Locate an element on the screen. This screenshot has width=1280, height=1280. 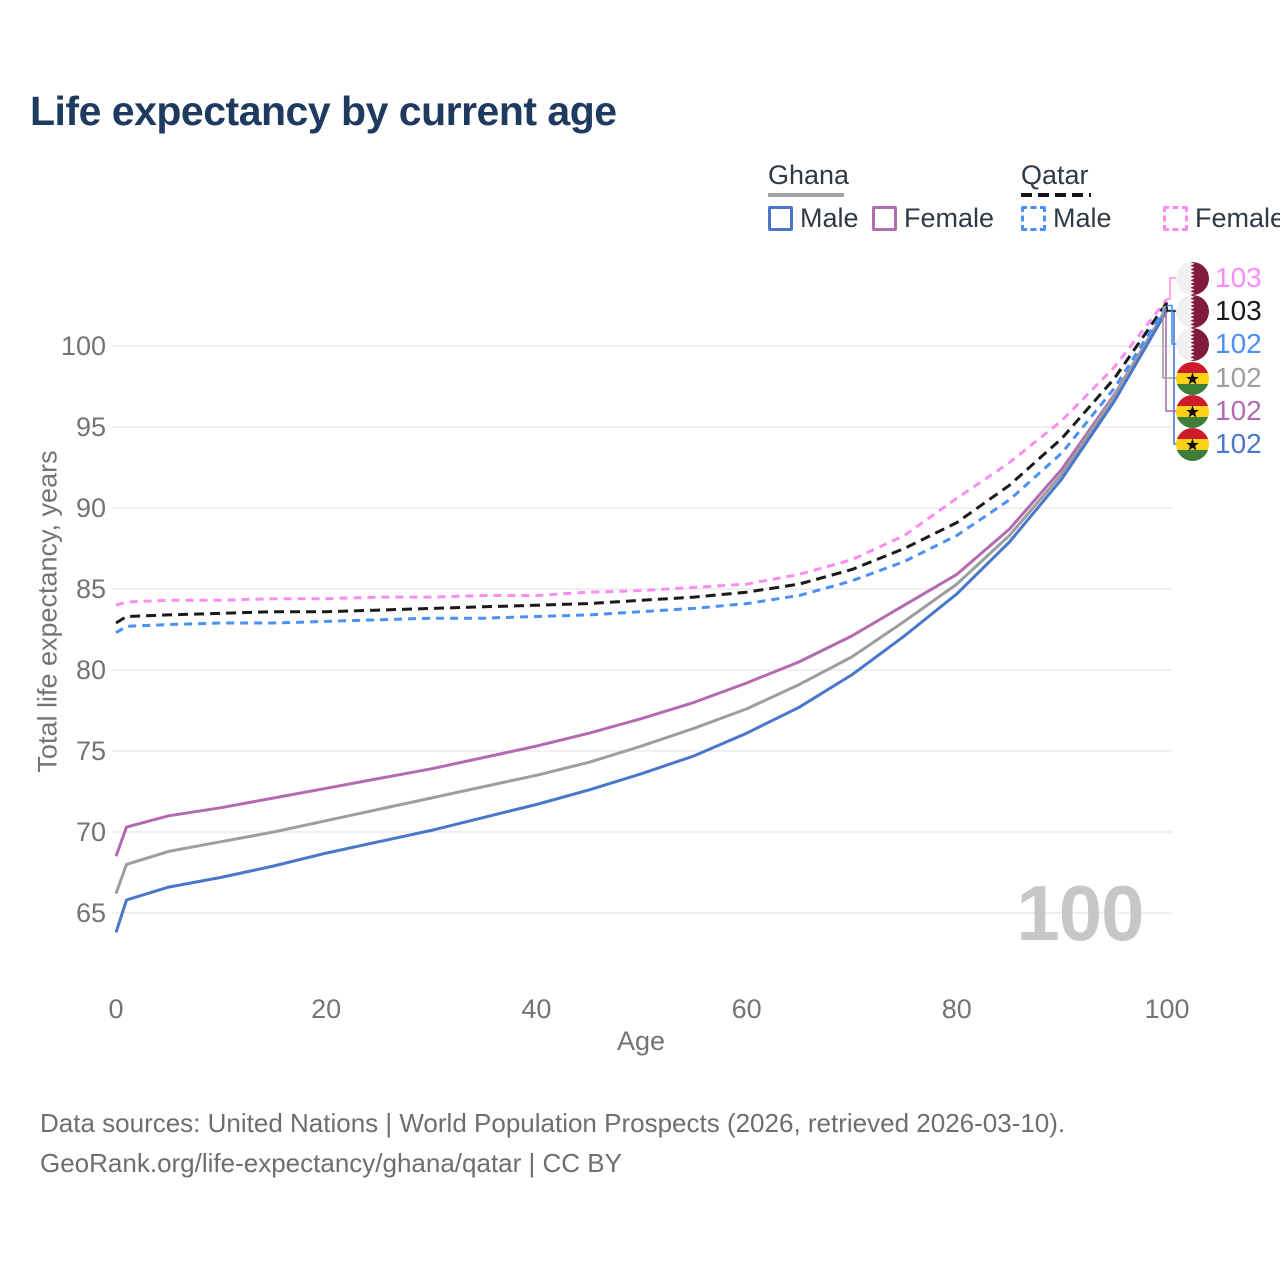
legend-group-qatar-header: Qatar is located at coordinates (1055, 175).